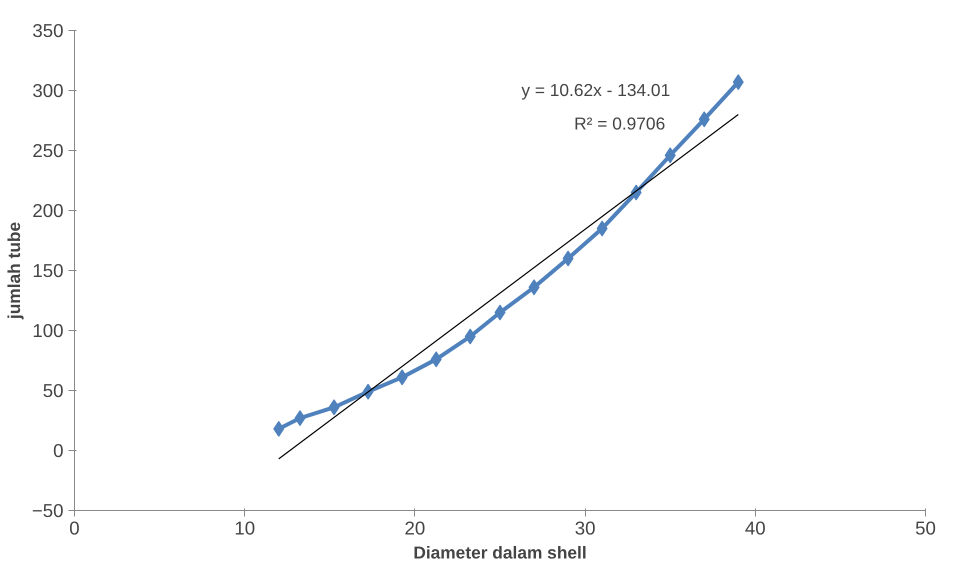 The height and width of the screenshot is (577, 963). What do you see at coordinates (48, 330) in the screenshot?
I see `y-tick-label: 100` at bounding box center [48, 330].